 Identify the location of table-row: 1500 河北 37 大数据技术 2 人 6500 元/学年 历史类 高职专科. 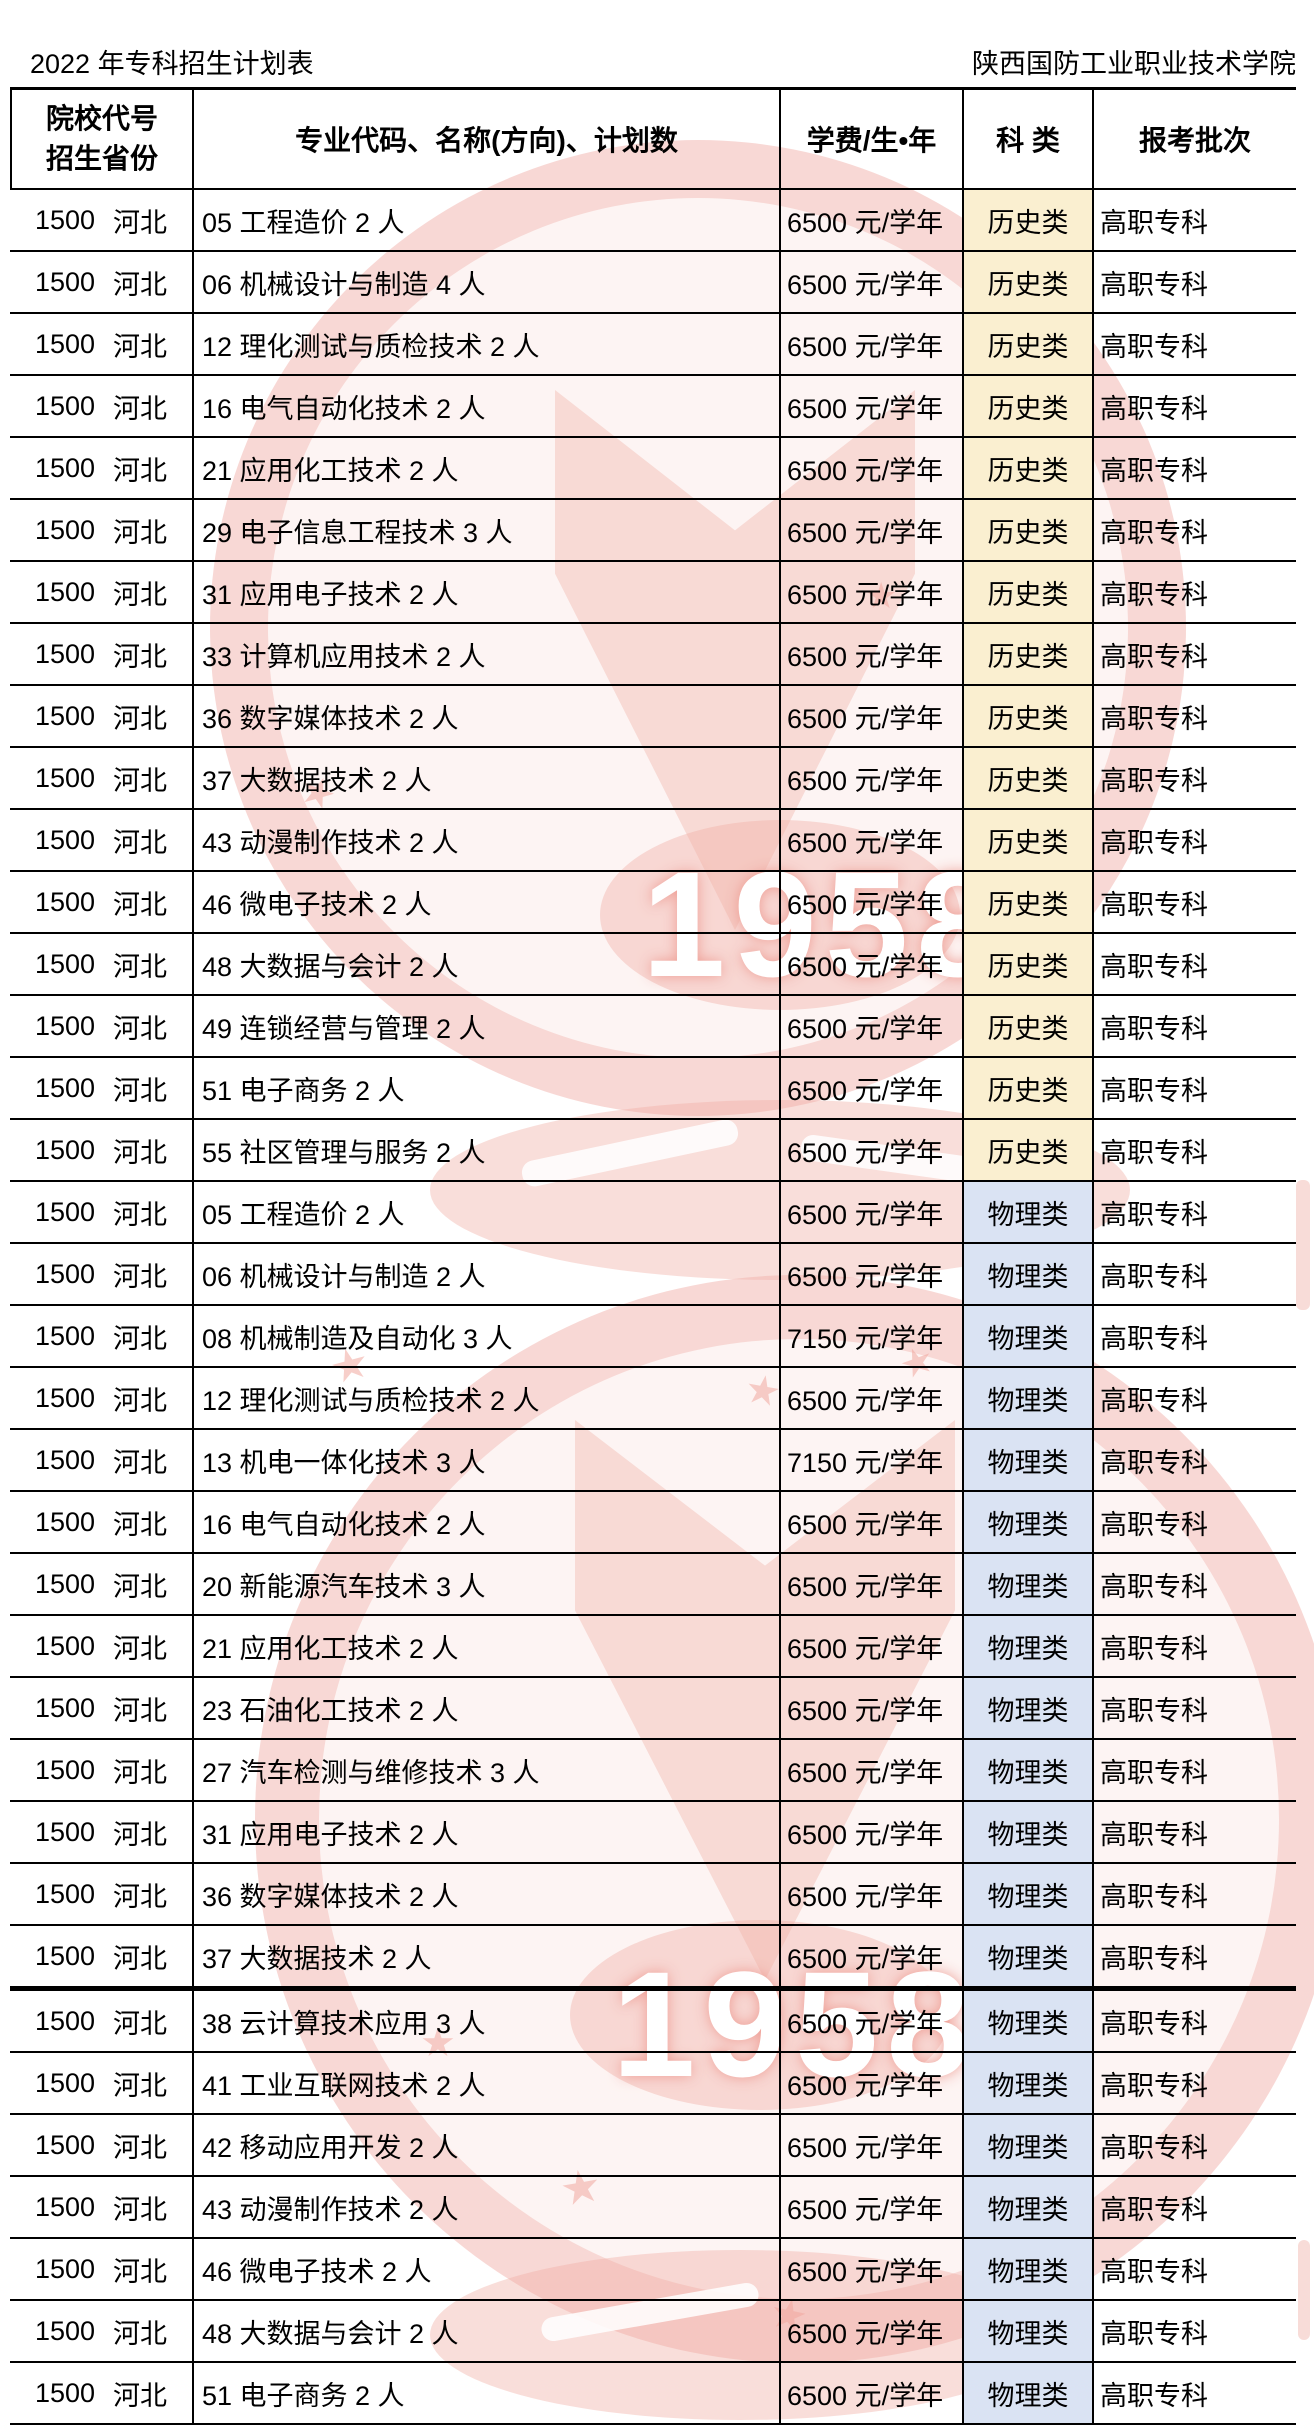
(653, 779).